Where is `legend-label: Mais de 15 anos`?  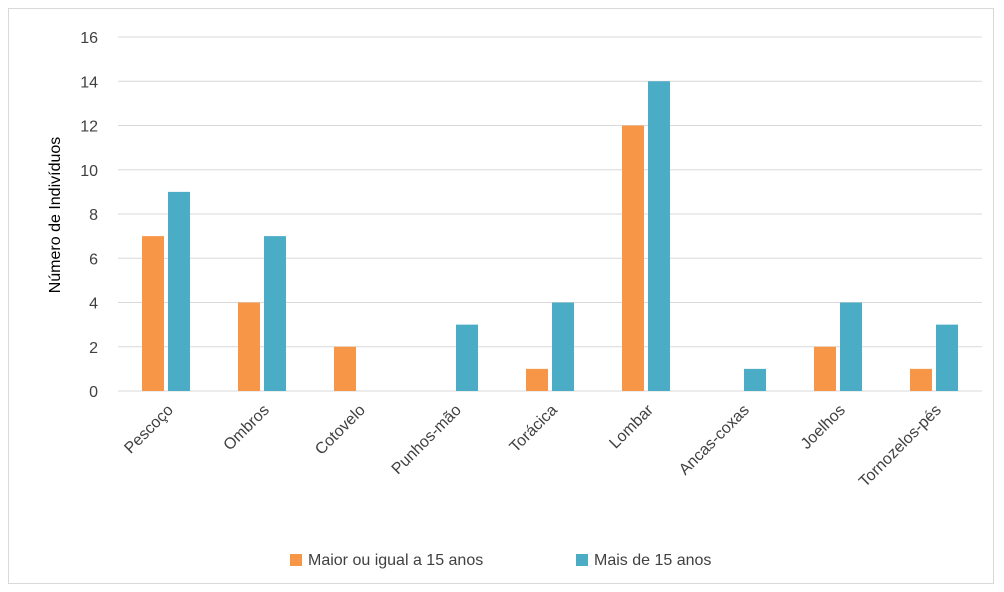 legend-label: Mais de 15 anos is located at coordinates (652, 560).